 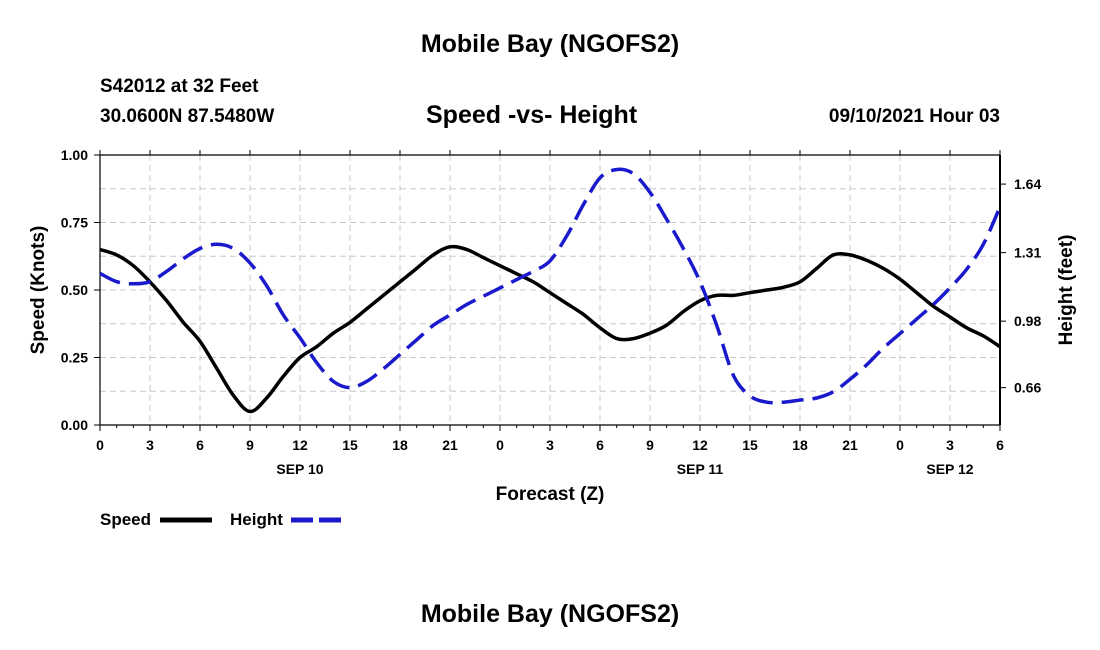 I want to click on y2-tick-label: 1.64, so click(x=1027, y=184).